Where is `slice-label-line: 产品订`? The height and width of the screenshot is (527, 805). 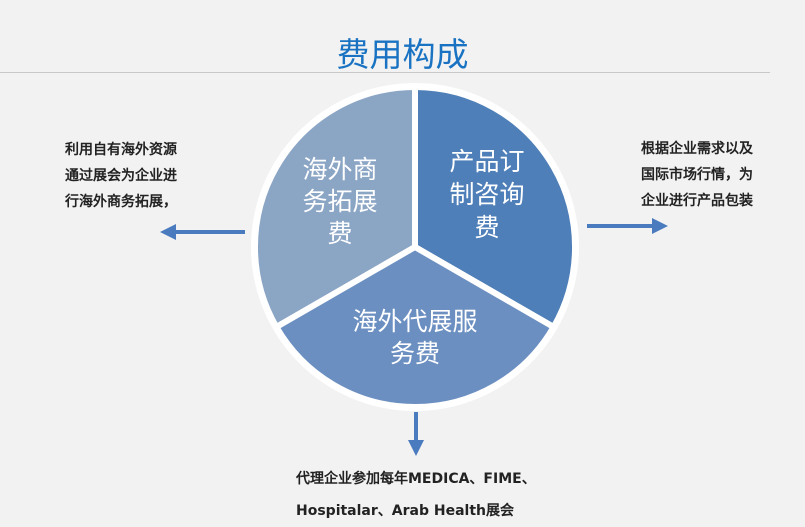 slice-label-line: 产品订 is located at coordinates (486, 161).